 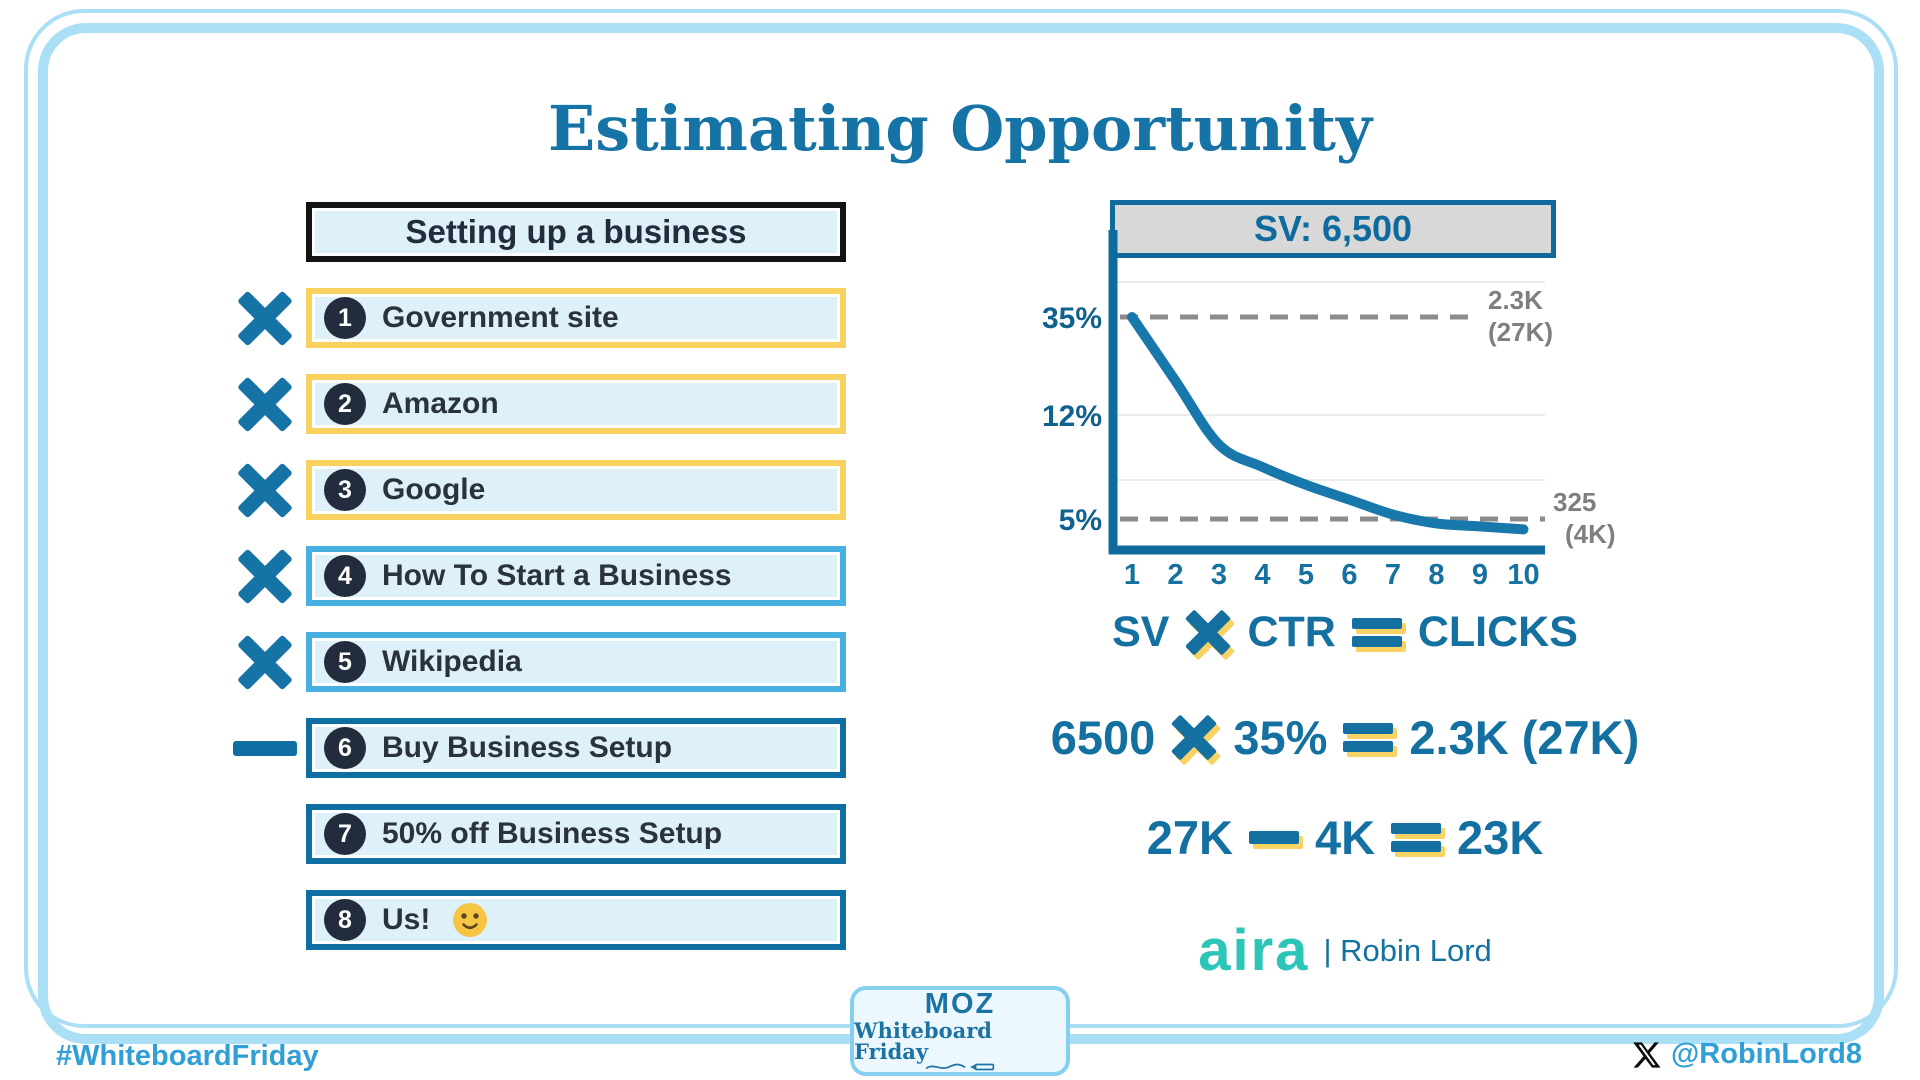 What do you see at coordinates (500, 317) in the screenshot?
I see `serp-item-label: Government site` at bounding box center [500, 317].